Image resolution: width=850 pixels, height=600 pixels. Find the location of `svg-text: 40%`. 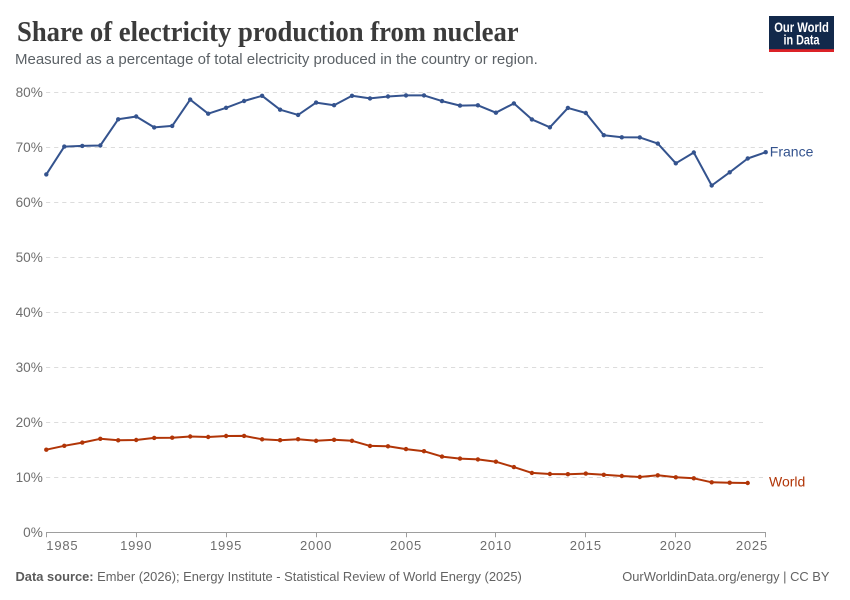

svg-text: 40% is located at coordinates (29, 312).